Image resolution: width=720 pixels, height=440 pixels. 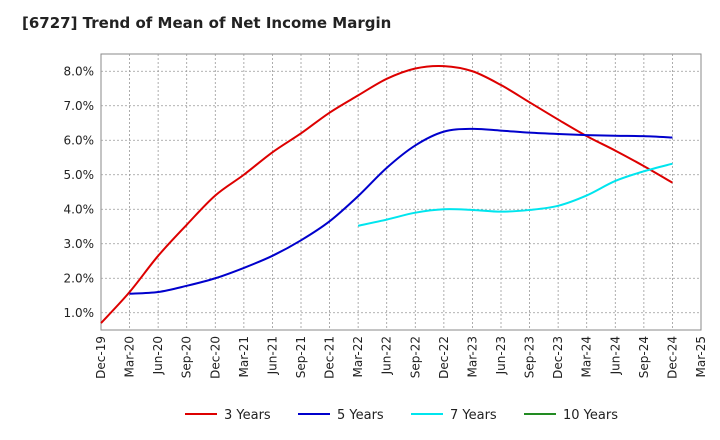 I want to click on x-tick-label: Jun-24, so click(x=615, y=355).